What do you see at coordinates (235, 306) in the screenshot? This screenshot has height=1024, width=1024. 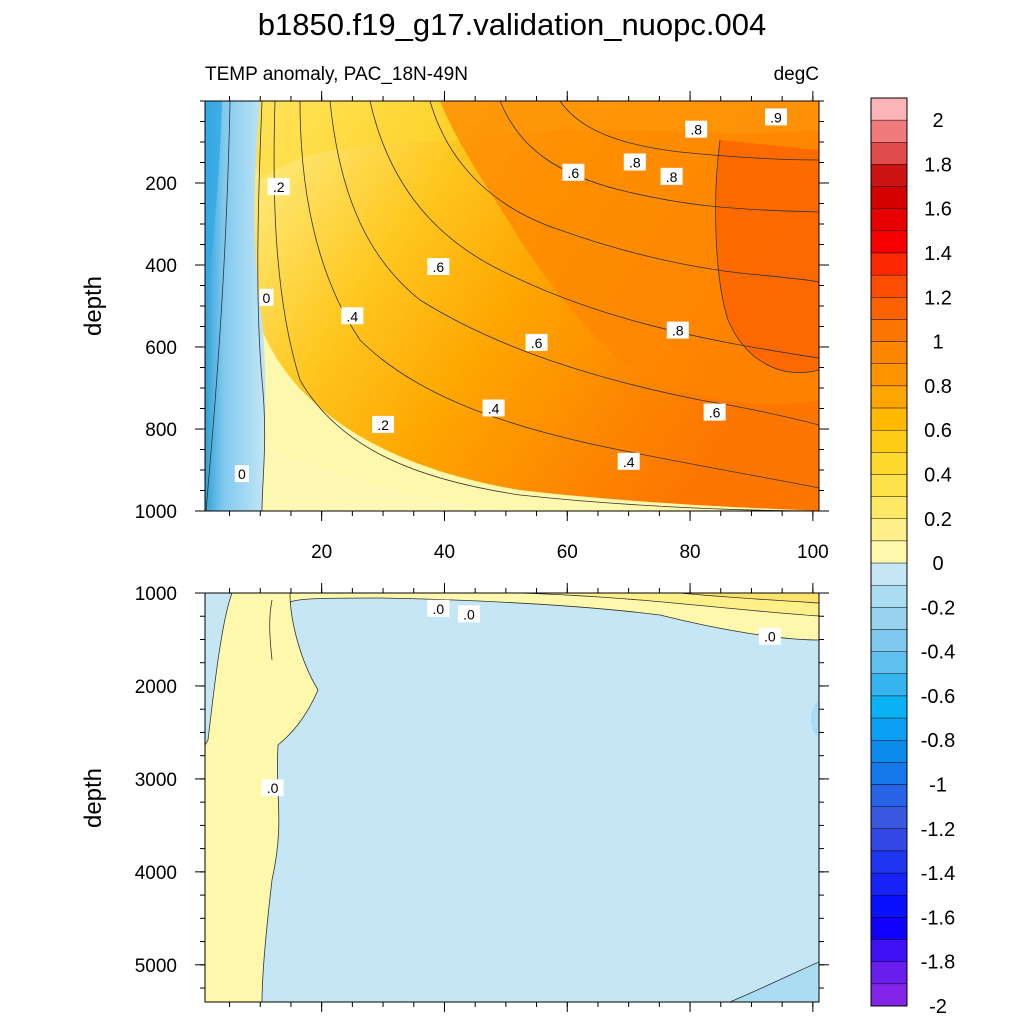 I see `upper-cold-wedge` at bounding box center [235, 306].